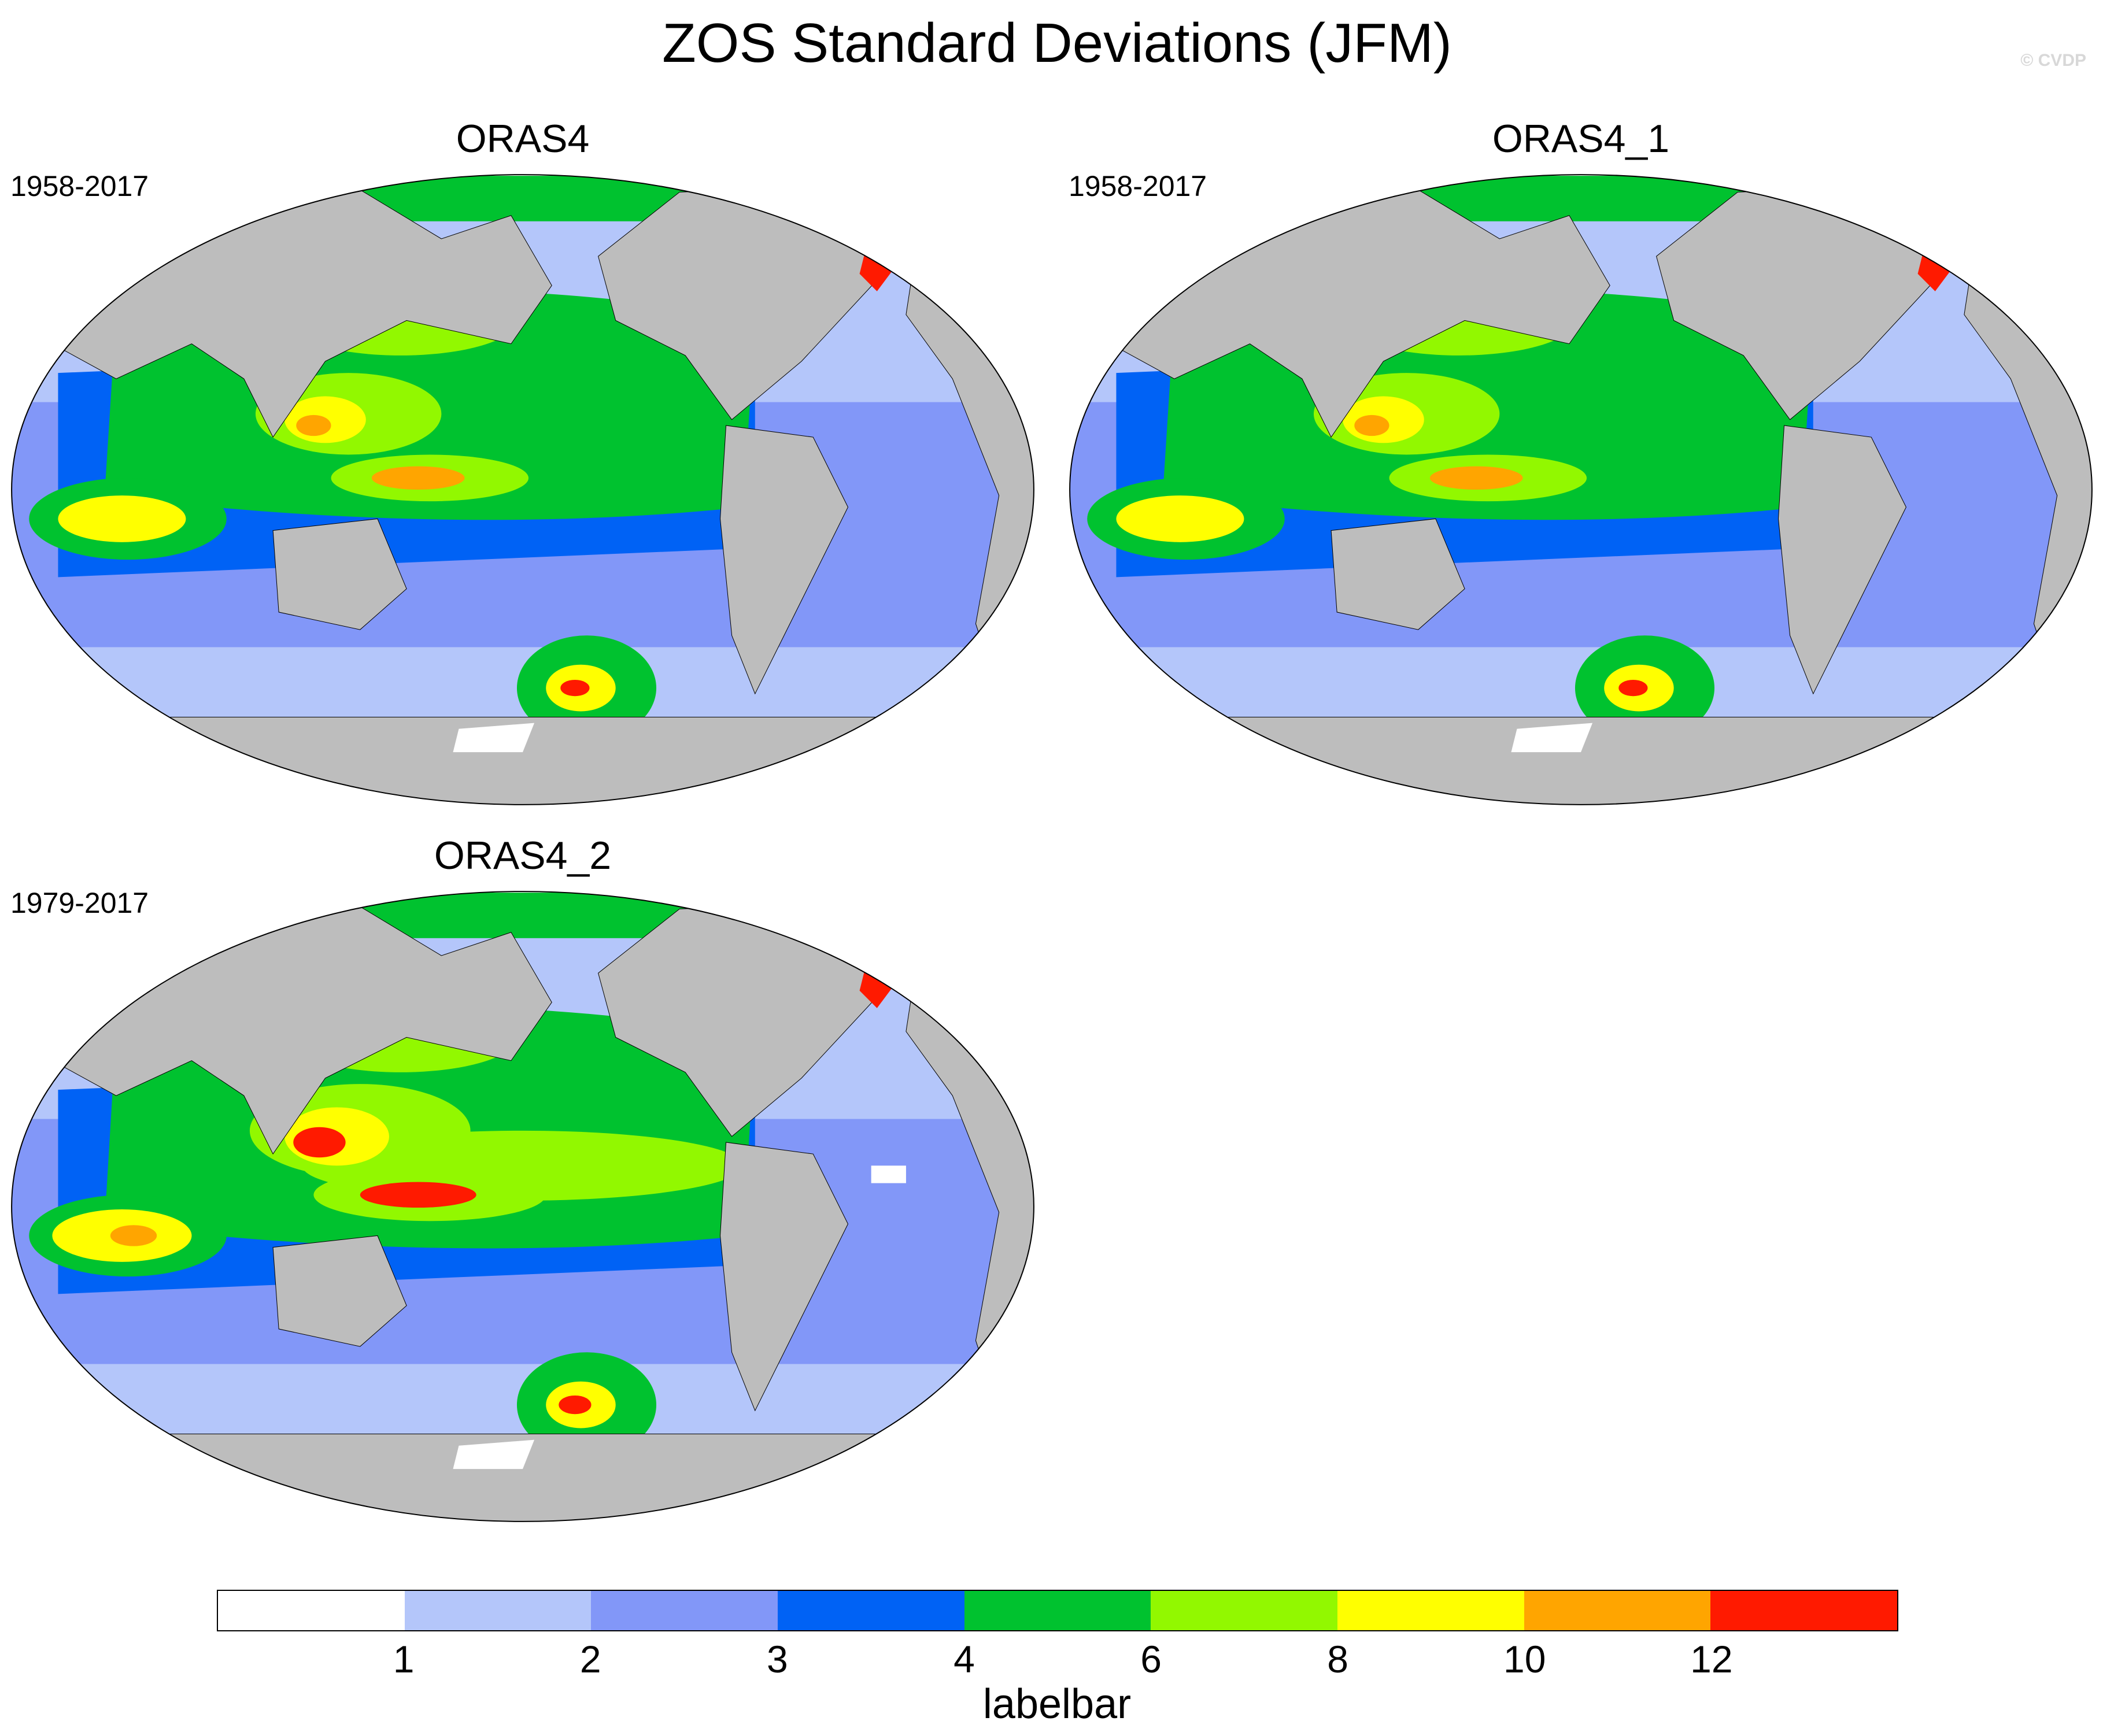 Image resolution: width=2114 pixels, height=1736 pixels. Describe the element at coordinates (1057, 43) in the screenshot. I see `figure-title: ZOS Standard Deviations (JFM)` at that location.